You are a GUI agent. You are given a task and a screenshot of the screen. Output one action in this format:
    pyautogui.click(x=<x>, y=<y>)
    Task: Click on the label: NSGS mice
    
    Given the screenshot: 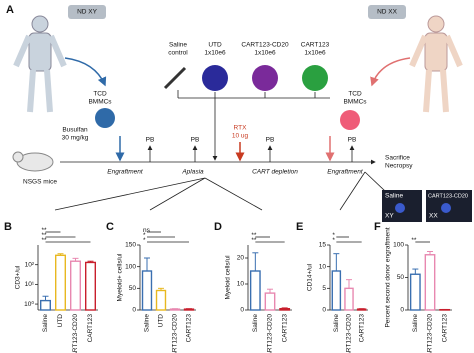 What is the action you would take?
    pyautogui.click(x=40, y=182)
    